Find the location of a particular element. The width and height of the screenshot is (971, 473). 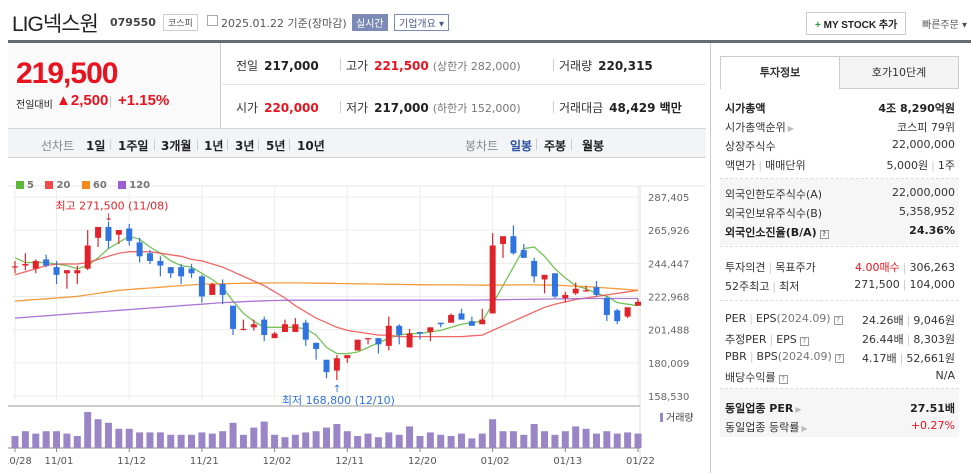

range-10y: 10년 is located at coordinates (311, 146).